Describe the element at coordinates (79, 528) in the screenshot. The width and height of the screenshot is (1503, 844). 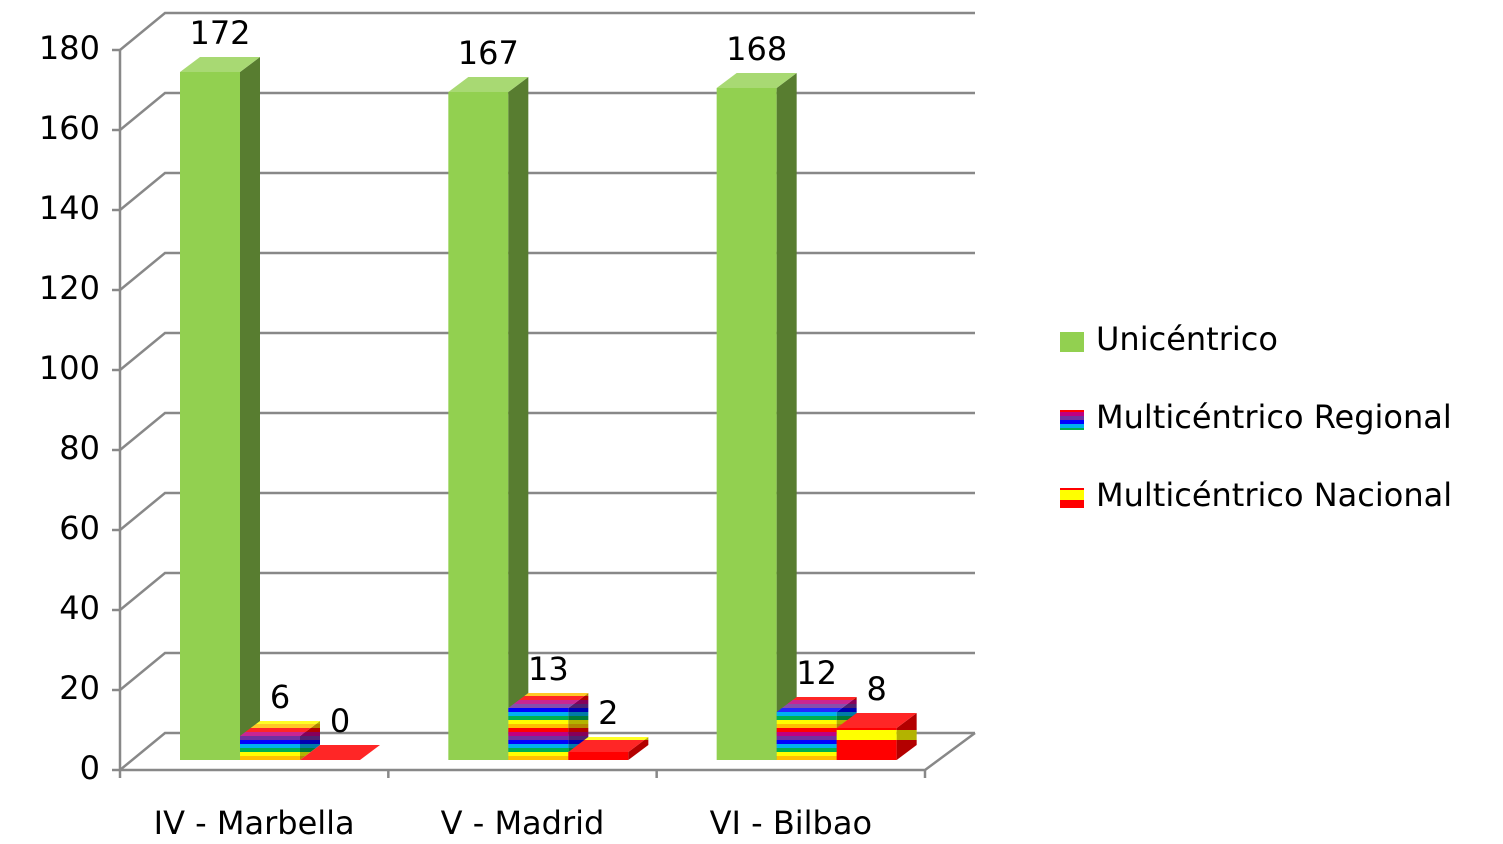
I see `y-tick-label: 60` at that location.